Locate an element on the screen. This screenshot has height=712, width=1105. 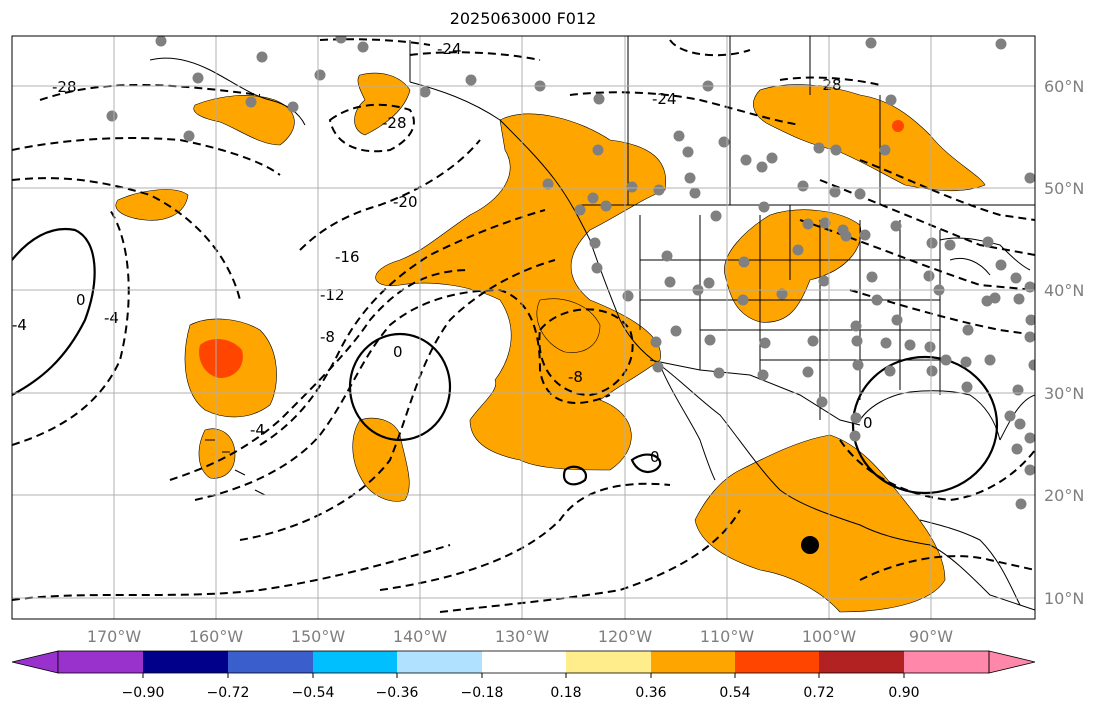
center-marker is located at coordinates (810, 545).